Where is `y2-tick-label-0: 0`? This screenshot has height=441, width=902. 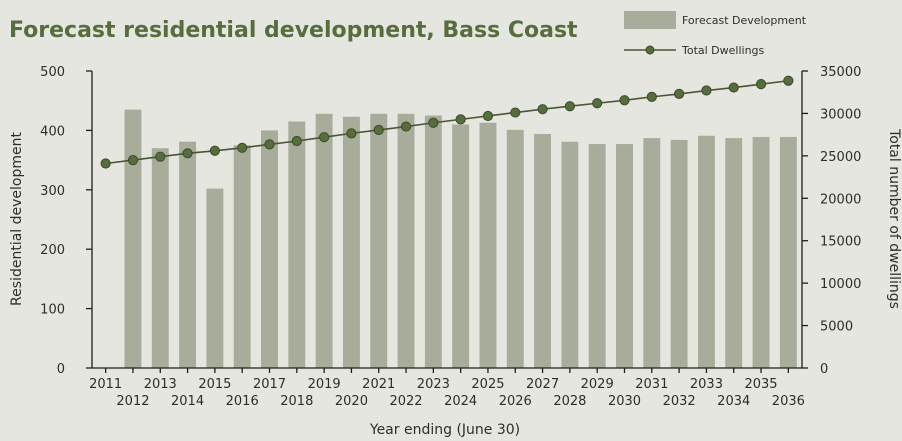
y2-tick-label-0: 0 is located at coordinates (824, 369).